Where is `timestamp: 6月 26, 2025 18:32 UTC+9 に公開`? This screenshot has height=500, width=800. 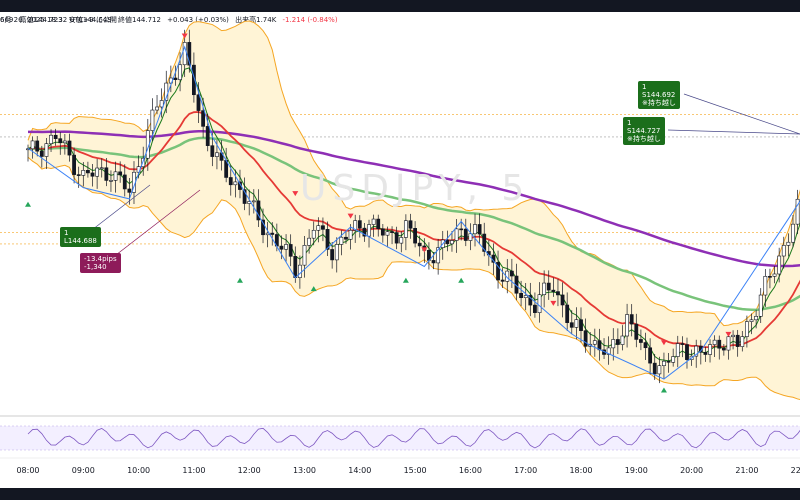 timestamp: 6月 26, 2025 18:32 UTC+9 に公開 is located at coordinates (58, 20).